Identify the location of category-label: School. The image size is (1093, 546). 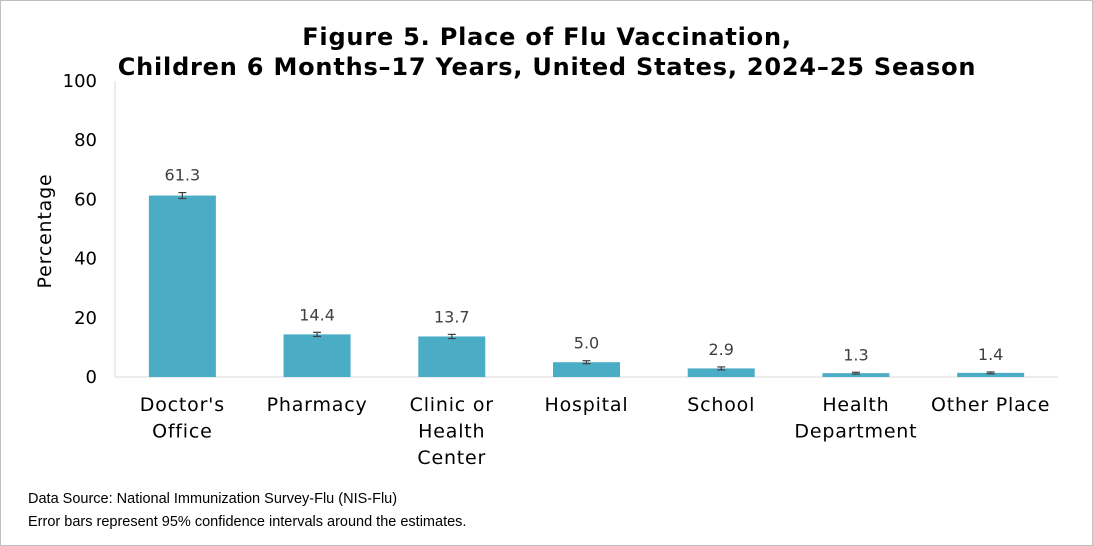
(721, 405).